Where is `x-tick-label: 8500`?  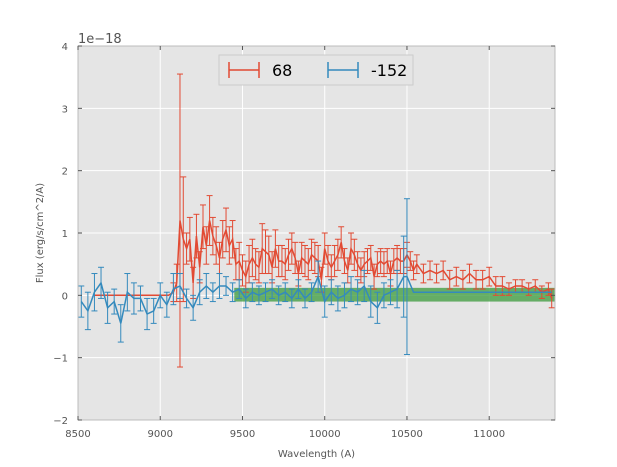 x-tick-label: 8500 is located at coordinates (77, 434).